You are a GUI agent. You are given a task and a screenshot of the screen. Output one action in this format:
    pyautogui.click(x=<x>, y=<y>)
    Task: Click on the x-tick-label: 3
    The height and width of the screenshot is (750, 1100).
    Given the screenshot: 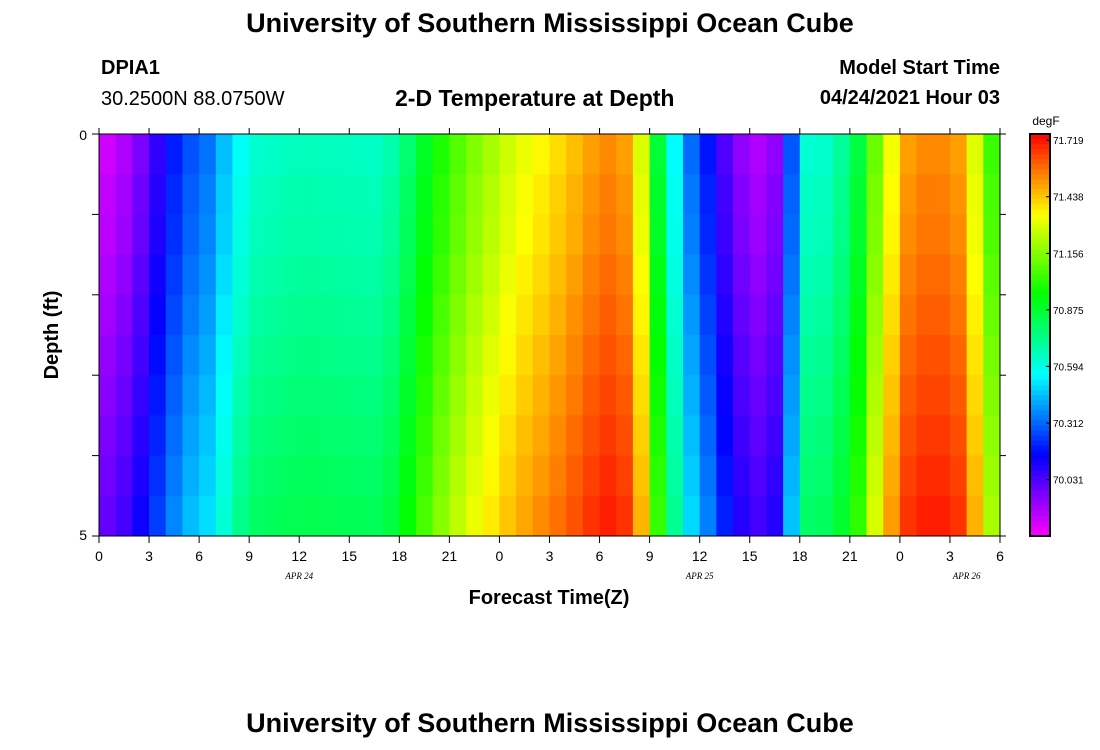 What is the action you would take?
    pyautogui.click(x=550, y=556)
    